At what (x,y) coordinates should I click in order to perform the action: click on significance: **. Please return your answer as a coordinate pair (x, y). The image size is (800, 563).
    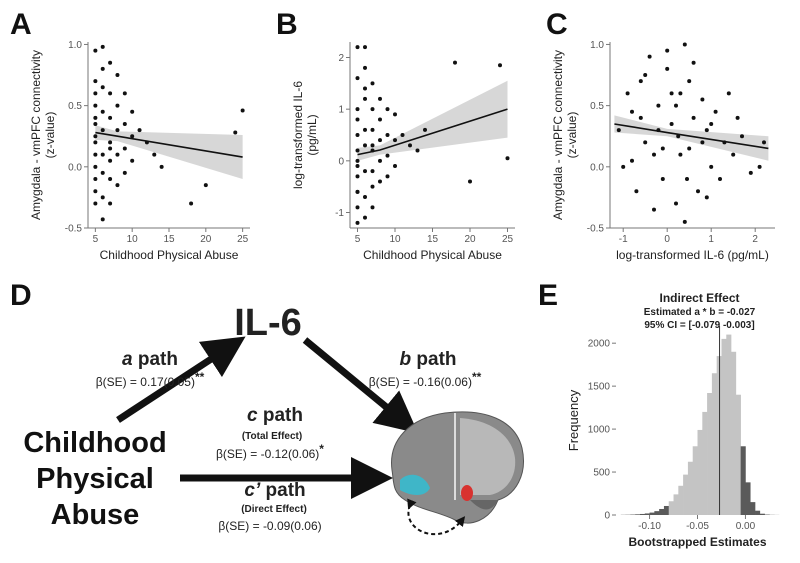
    Looking at the image, I should click on (477, 377).